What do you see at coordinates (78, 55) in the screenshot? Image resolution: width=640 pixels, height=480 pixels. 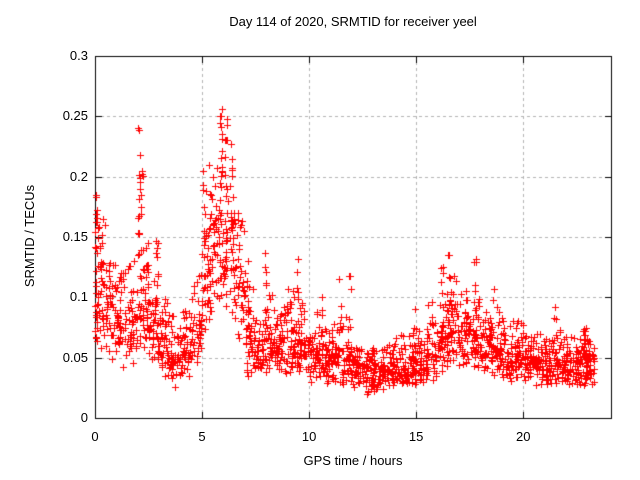 I see `y-tick-label: 0.3` at bounding box center [78, 55].